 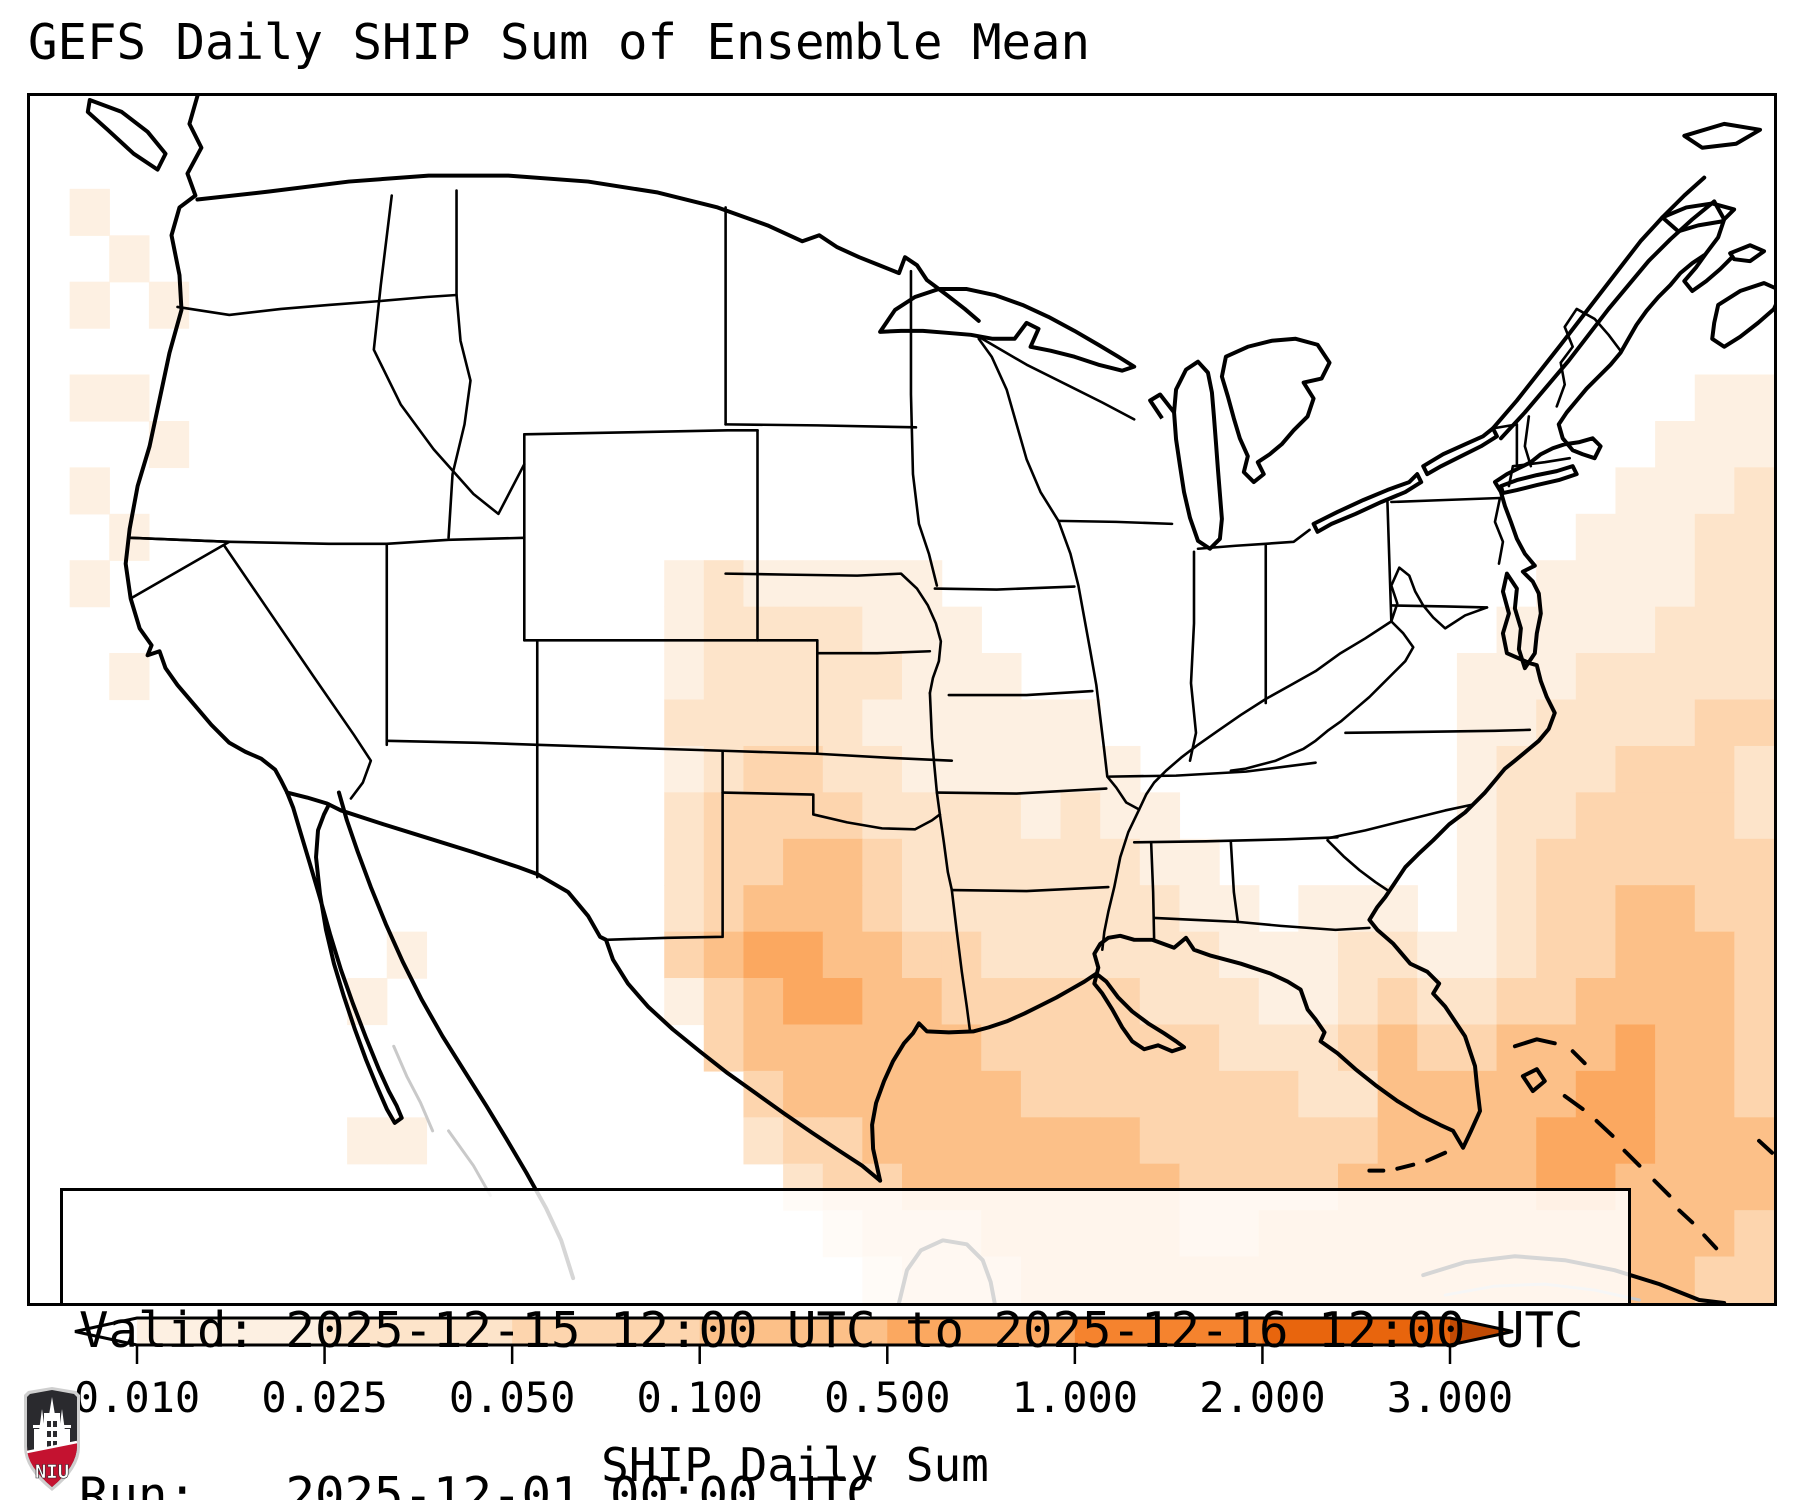 I want to click on run-time-text: Run: 2025-12-01 00:00 UTC, so click(x=477, y=1483).